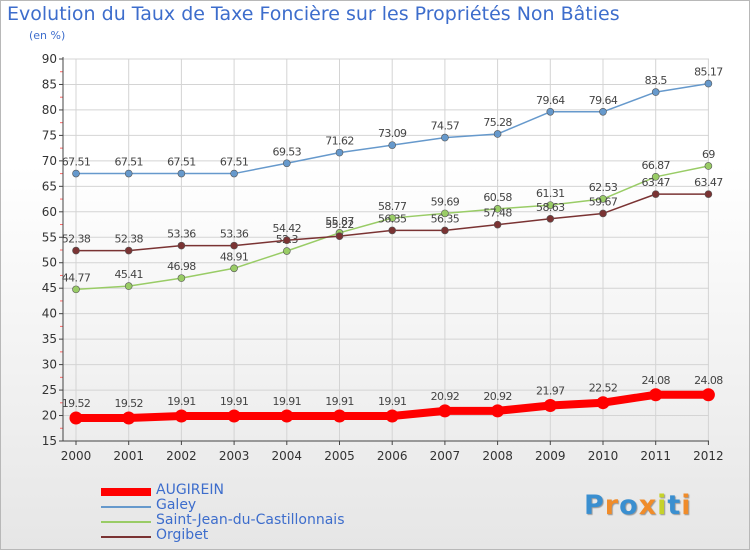 The width and height of the screenshot is (750, 550). I want to click on logo-letter: o, so click(629, 505).